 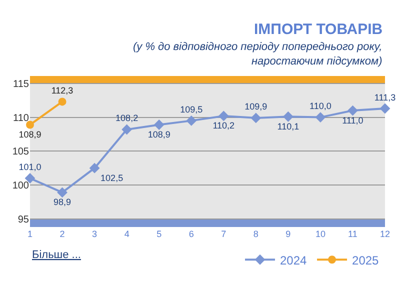 I want to click on y-tick-label: 95, so click(x=24, y=220).